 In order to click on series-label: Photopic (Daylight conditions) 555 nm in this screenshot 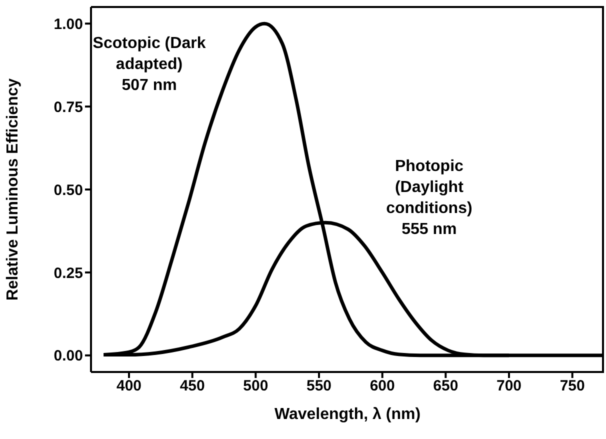, I will do `click(429, 198)`.